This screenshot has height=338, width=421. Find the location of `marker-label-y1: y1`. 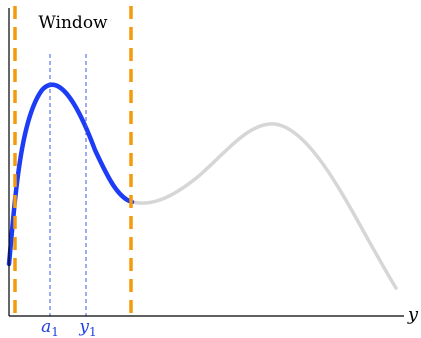

marker-label-y1: y1 is located at coordinates (87, 327).